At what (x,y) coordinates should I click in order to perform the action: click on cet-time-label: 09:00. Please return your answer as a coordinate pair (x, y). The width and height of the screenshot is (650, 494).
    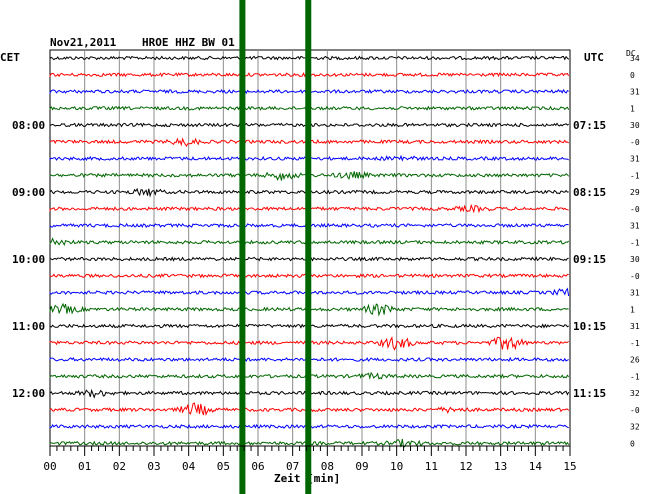
    Looking at the image, I should click on (28, 192).